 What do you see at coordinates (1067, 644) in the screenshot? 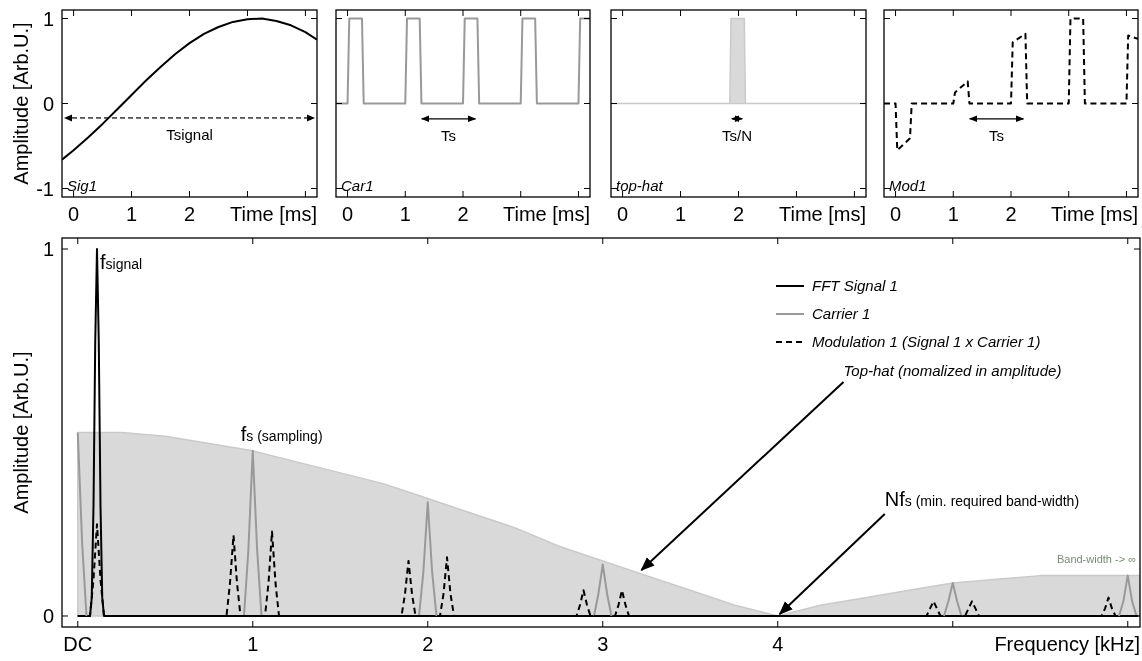
I see `x-axis-title: Frequency [kHz]` at bounding box center [1067, 644].